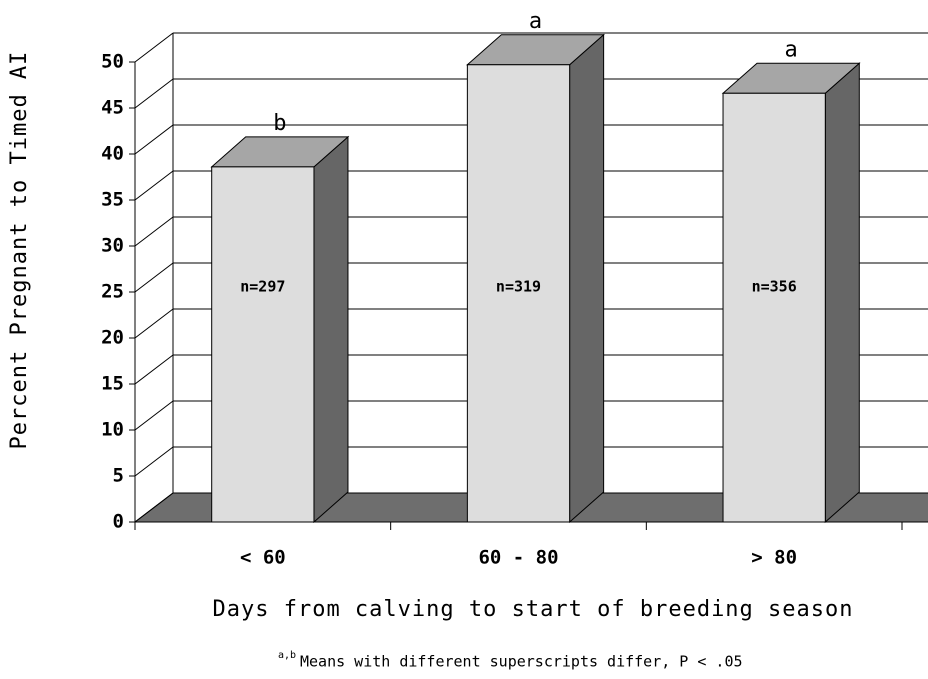 Image resolution: width=928 pixels, height=679 pixels. I want to click on y-tick-label: 30, so click(112, 246).